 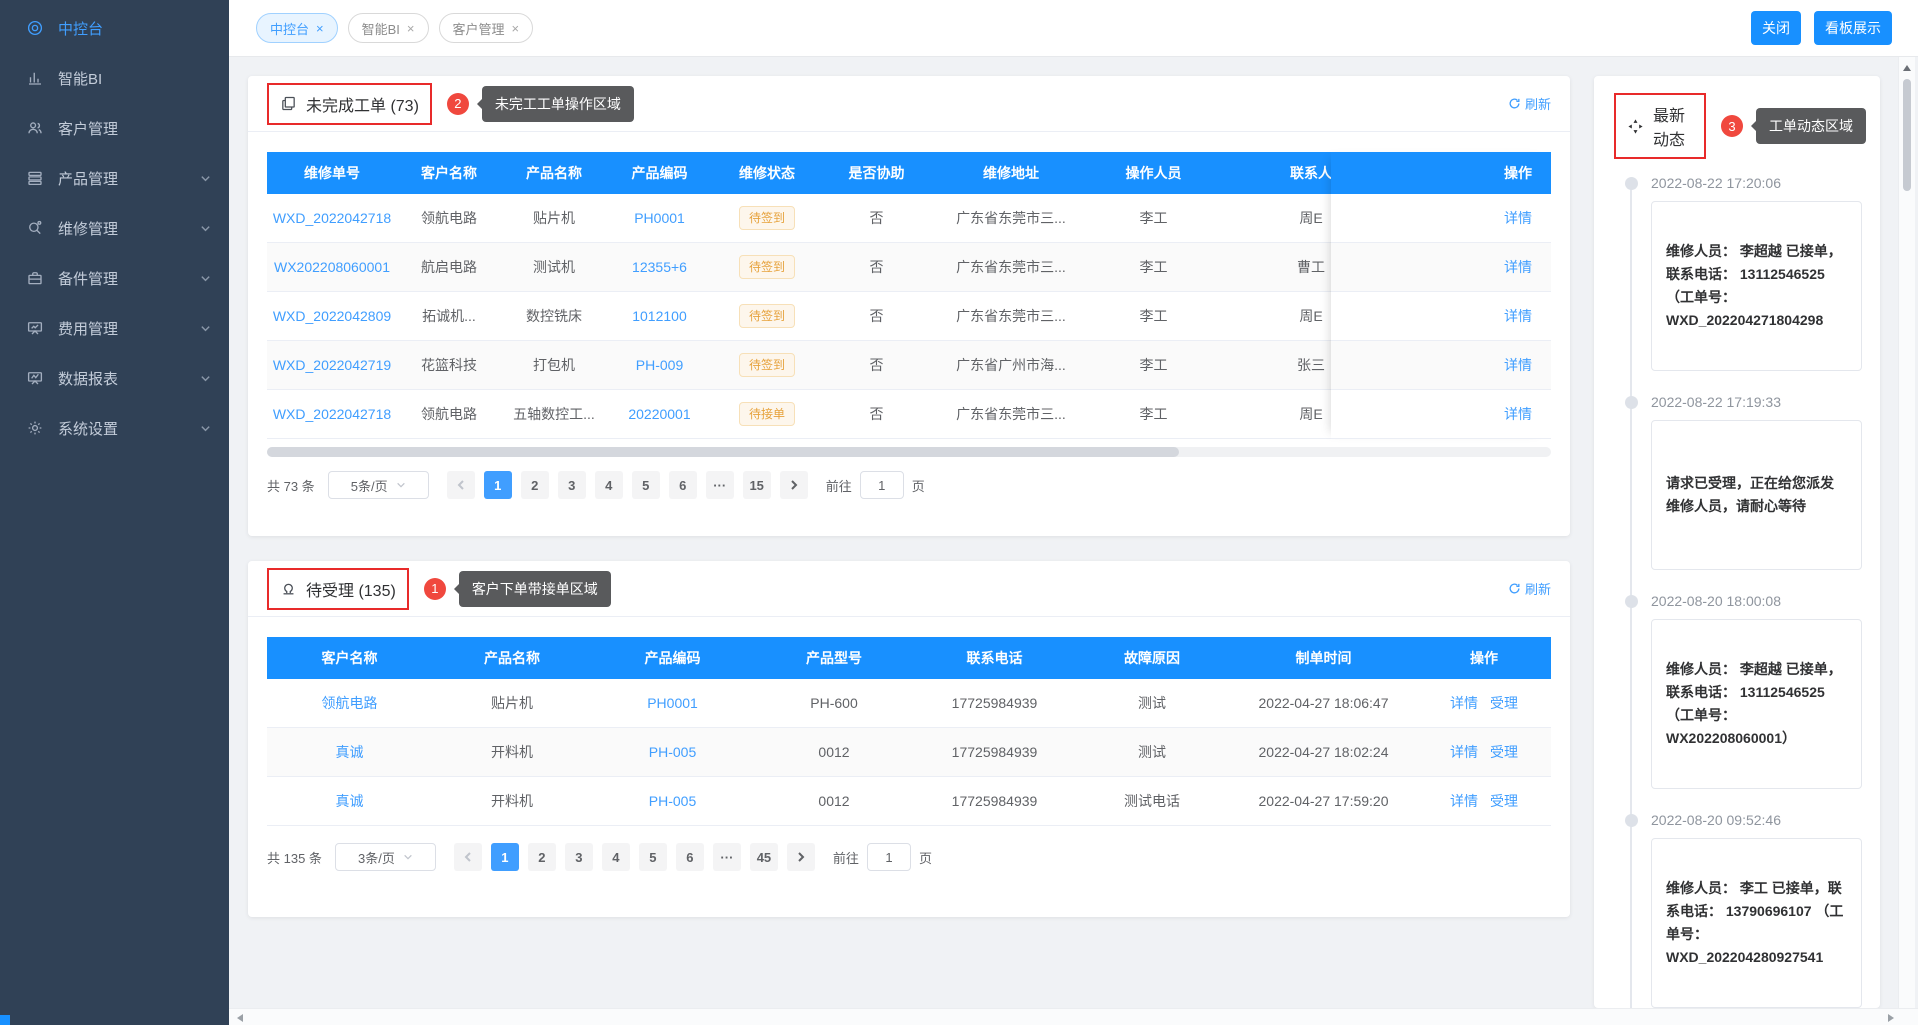 I want to click on product-code-link: 12355+6, so click(x=659, y=267).